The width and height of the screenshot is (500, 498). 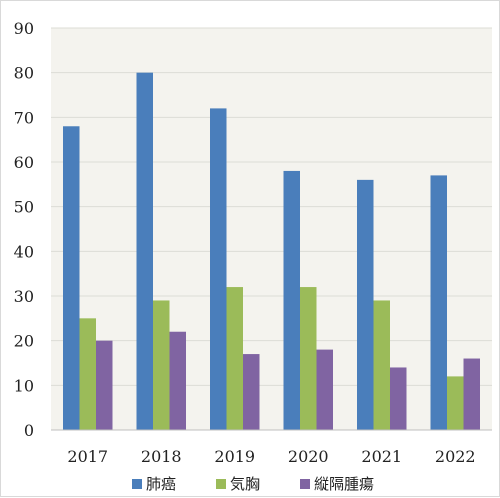 I want to click on y-tick-label: 30, so click(x=24, y=296).